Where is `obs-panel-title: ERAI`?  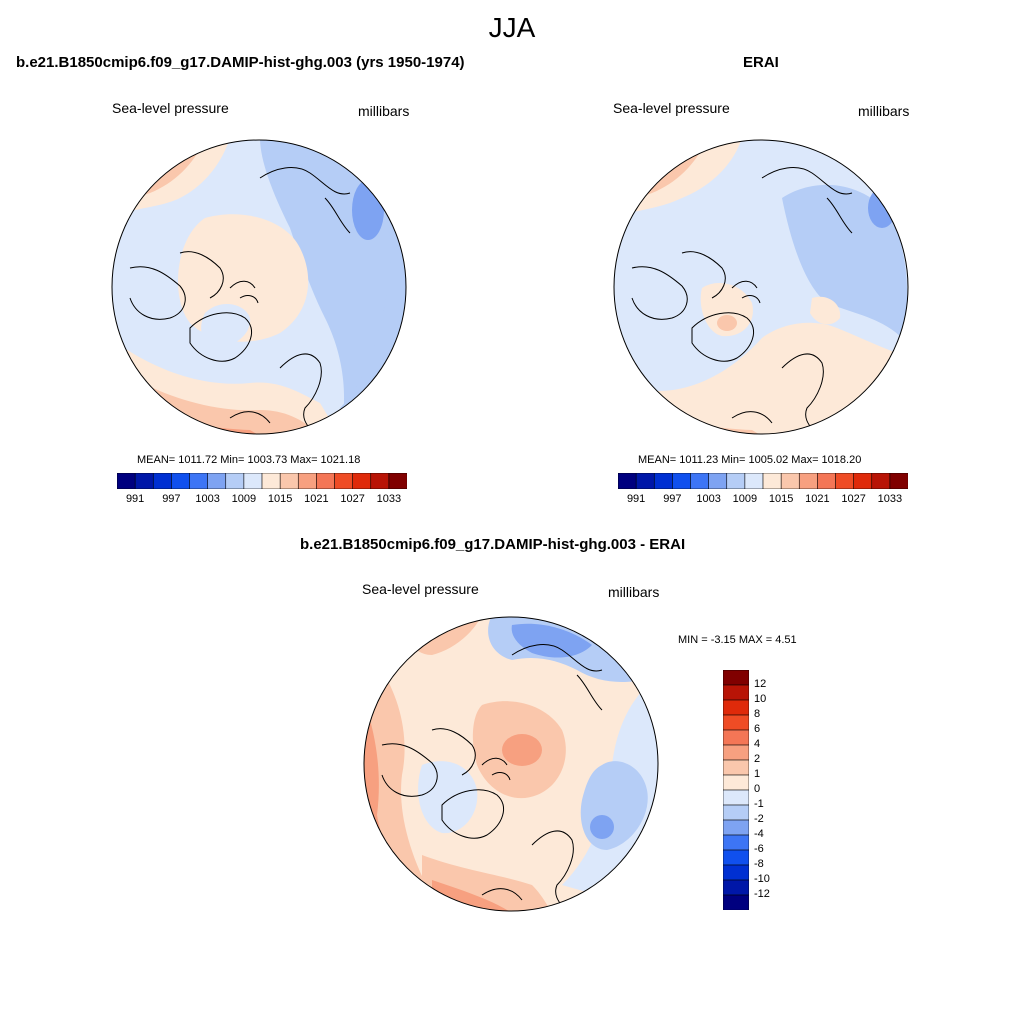 obs-panel-title: ERAI is located at coordinates (761, 62).